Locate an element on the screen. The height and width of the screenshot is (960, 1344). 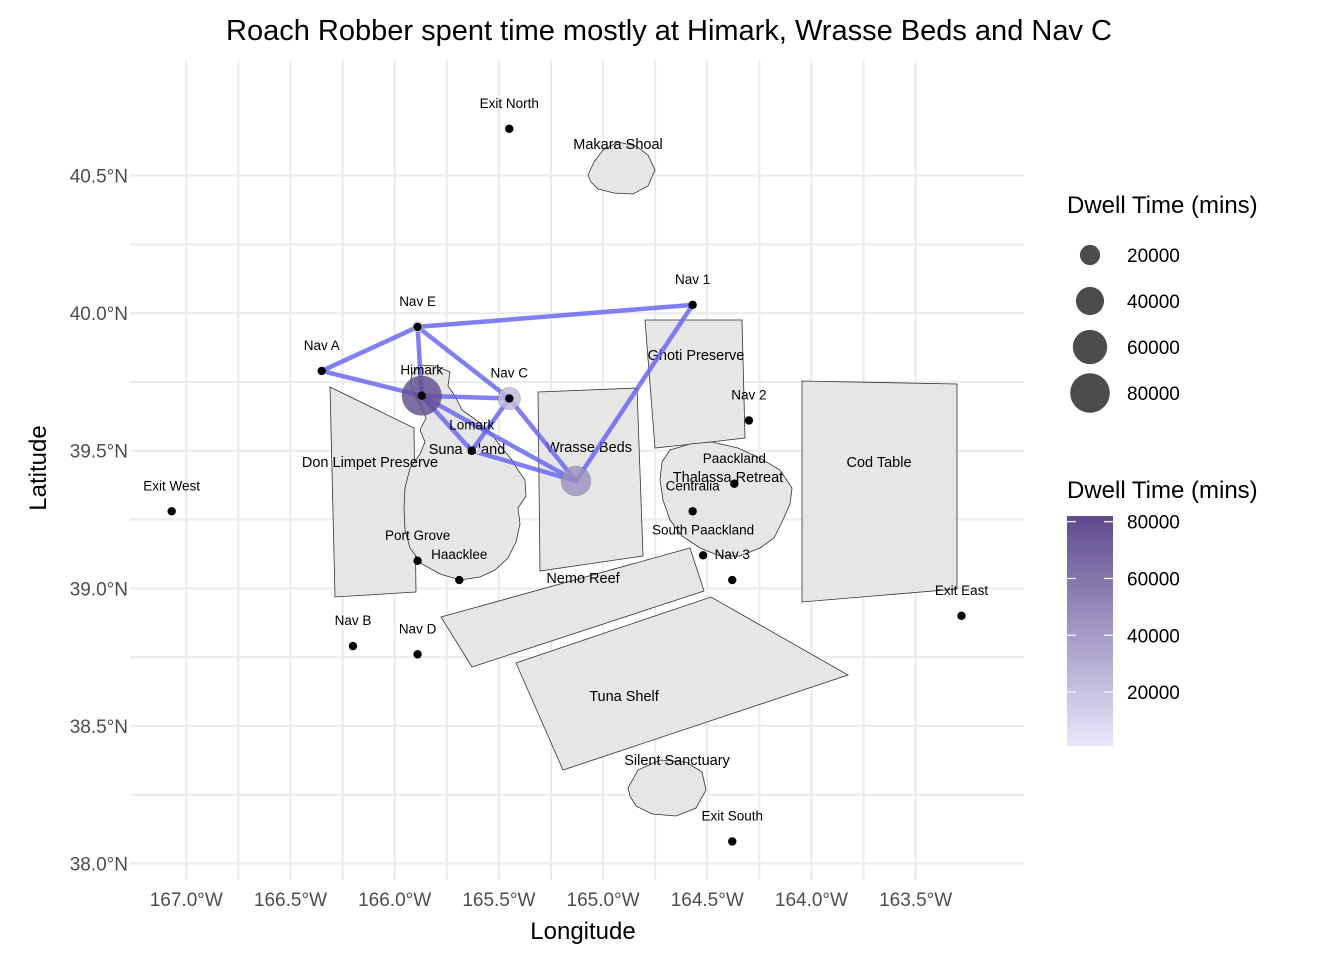
region-label-makara-shoal: Makara Shoal is located at coordinates (617, 145).